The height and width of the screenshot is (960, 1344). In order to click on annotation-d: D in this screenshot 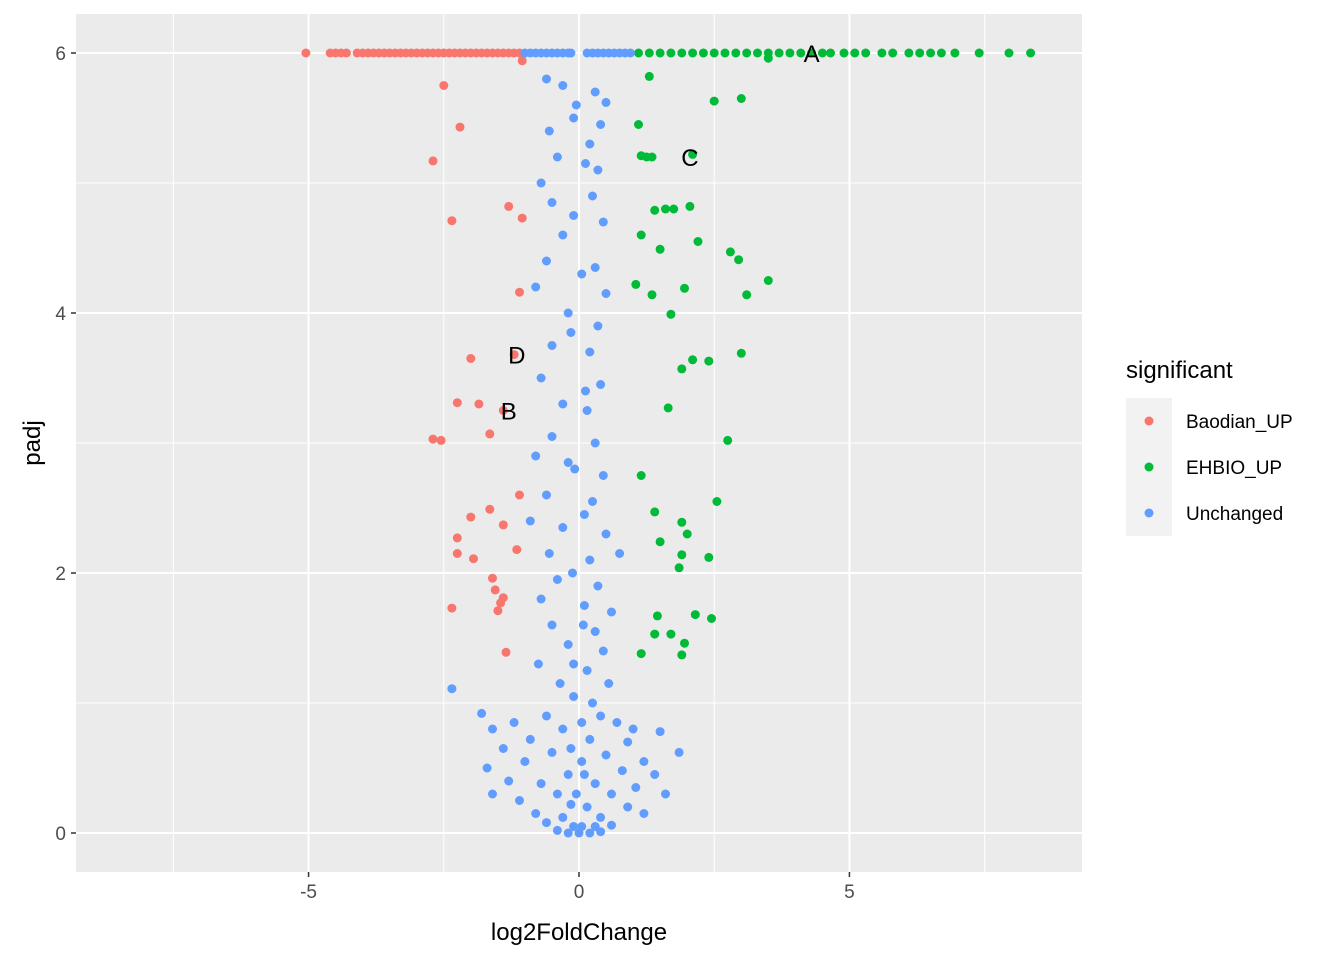, I will do `click(516, 356)`.